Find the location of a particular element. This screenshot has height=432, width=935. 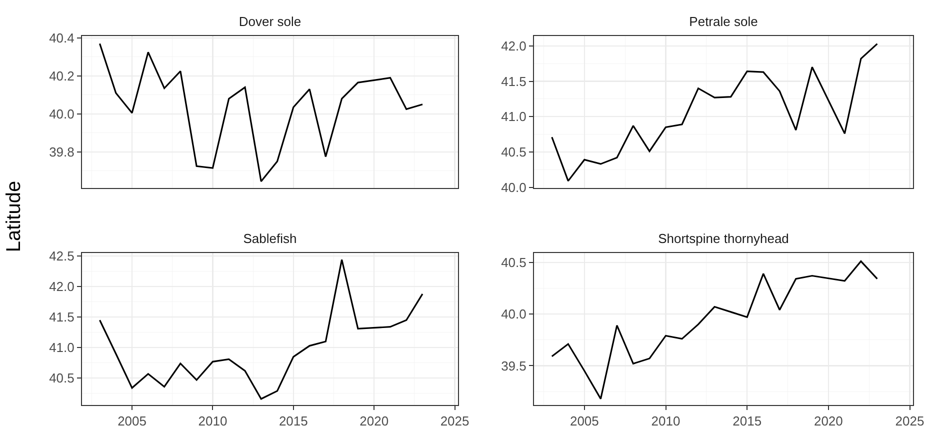

y-tick-label: 40.4 is located at coordinates (61, 38).